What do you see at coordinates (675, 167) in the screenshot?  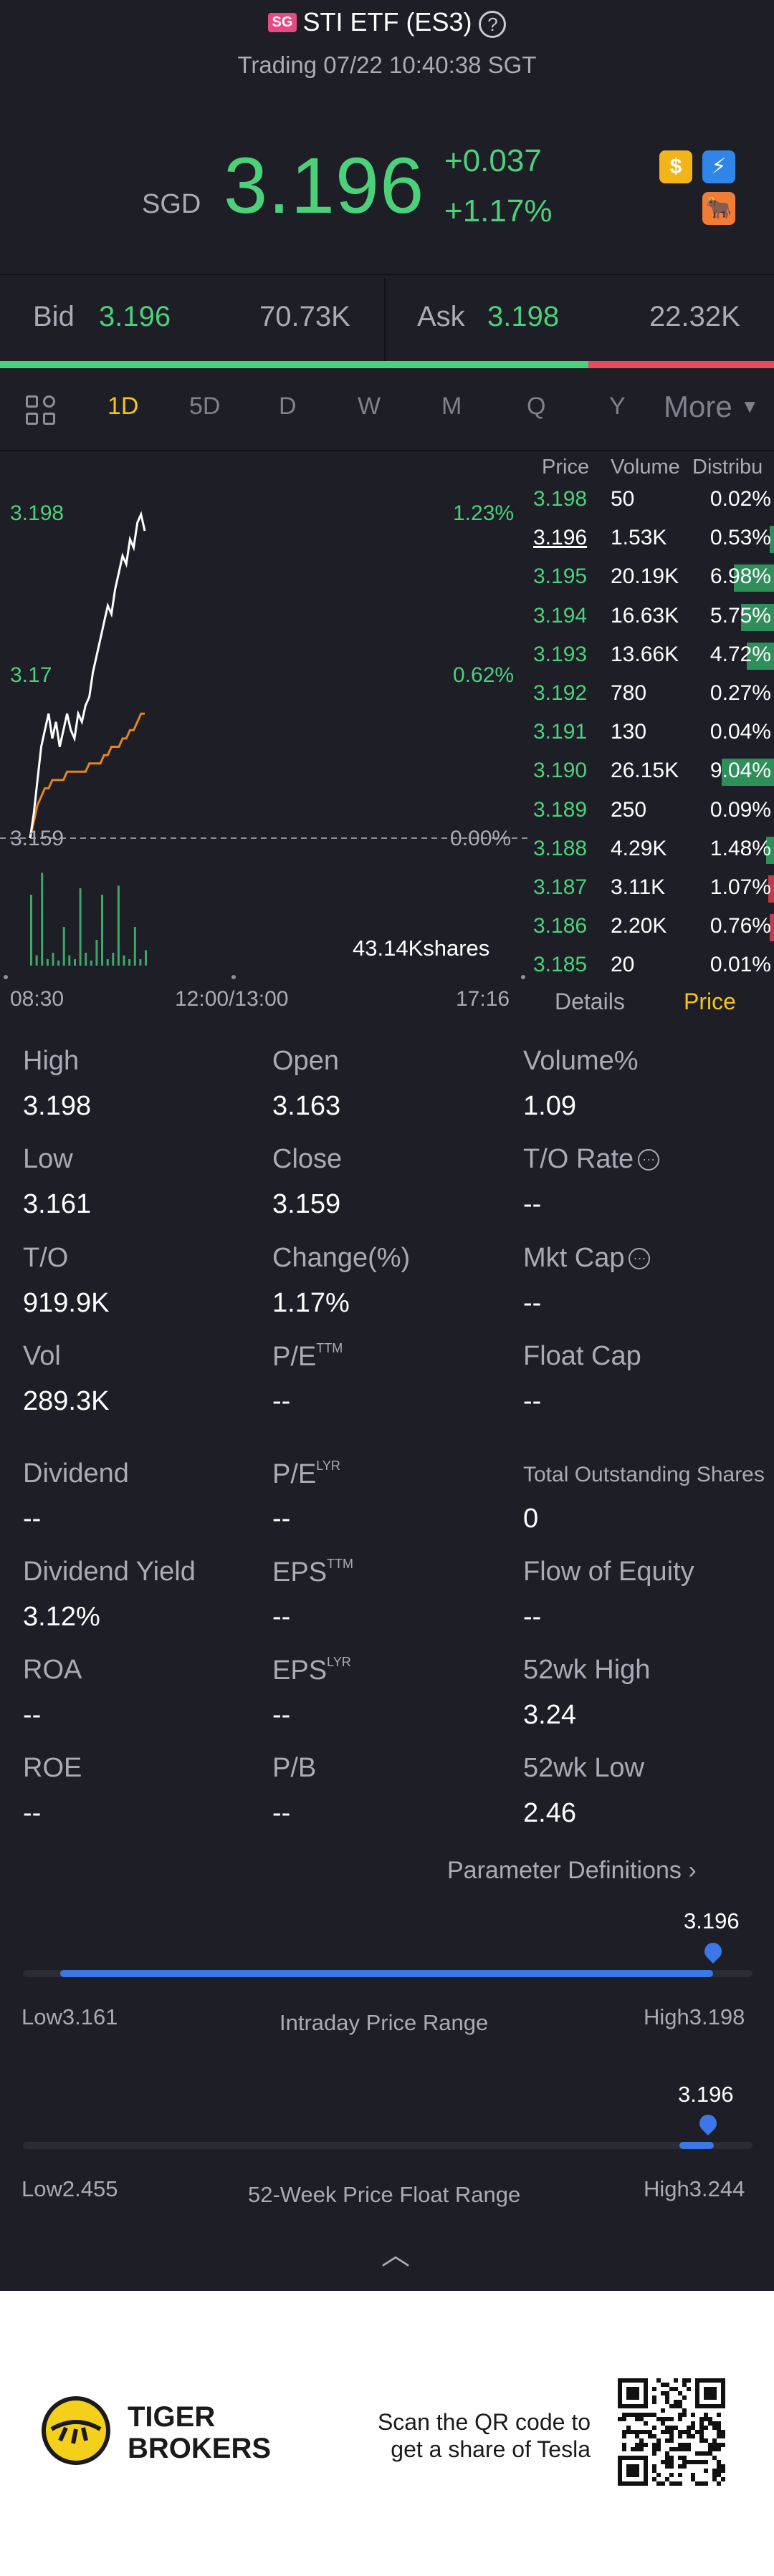 I see `coin-icon: $` at bounding box center [675, 167].